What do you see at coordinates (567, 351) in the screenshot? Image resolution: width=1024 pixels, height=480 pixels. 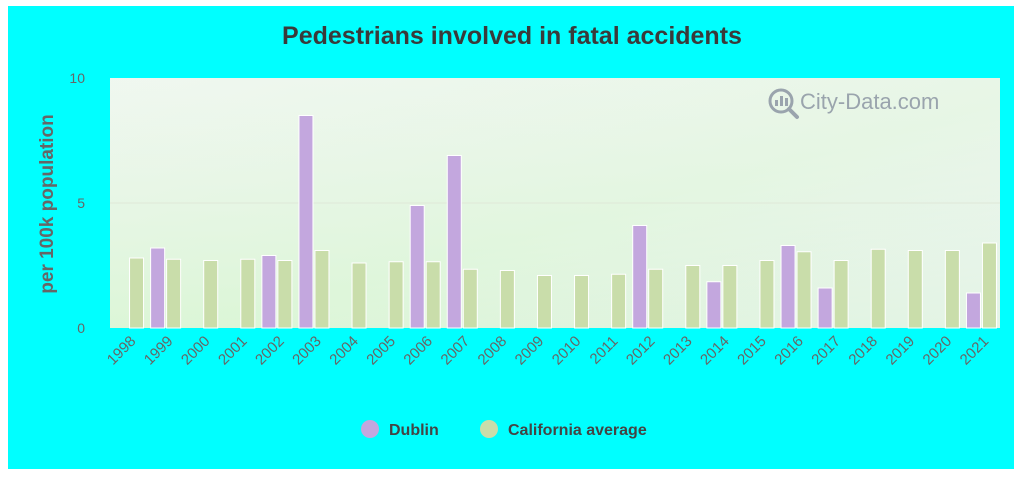 I see `x-tick-label: 2010` at bounding box center [567, 351].